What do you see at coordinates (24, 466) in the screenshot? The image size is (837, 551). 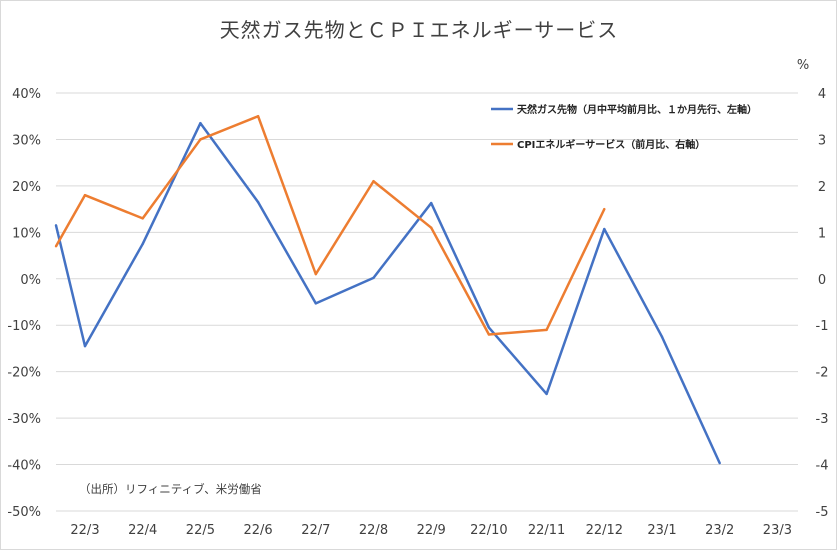 I see `left-tick-label: -40%` at bounding box center [24, 466].